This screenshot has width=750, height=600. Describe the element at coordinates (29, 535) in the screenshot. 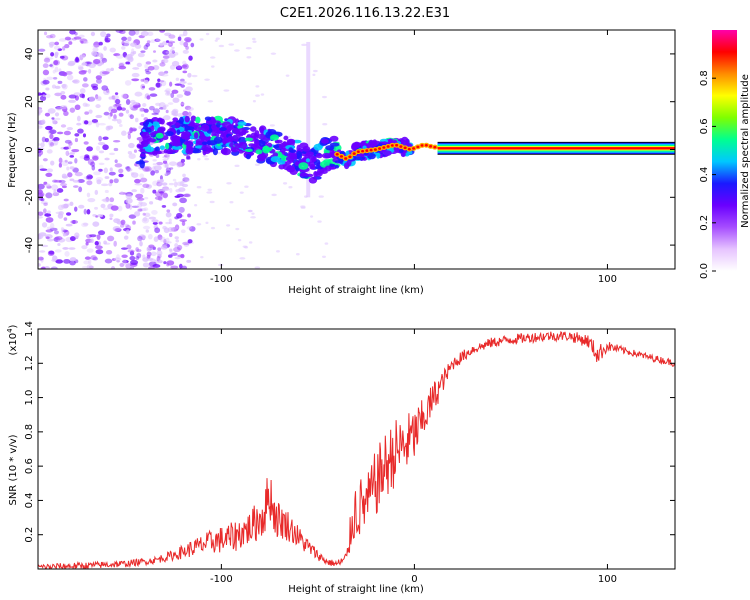

I see `y-tick-label: 0.2` at that location.